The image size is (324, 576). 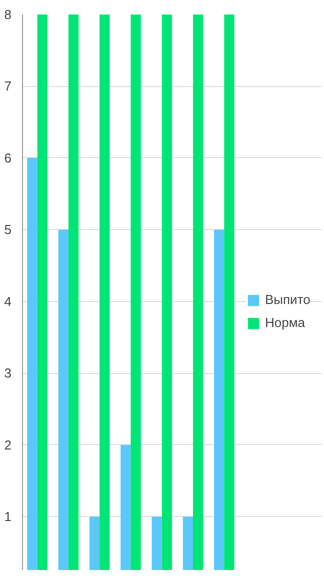 What do you see at coordinates (8, 14) in the screenshot?
I see `y-tick-label: 8` at bounding box center [8, 14].